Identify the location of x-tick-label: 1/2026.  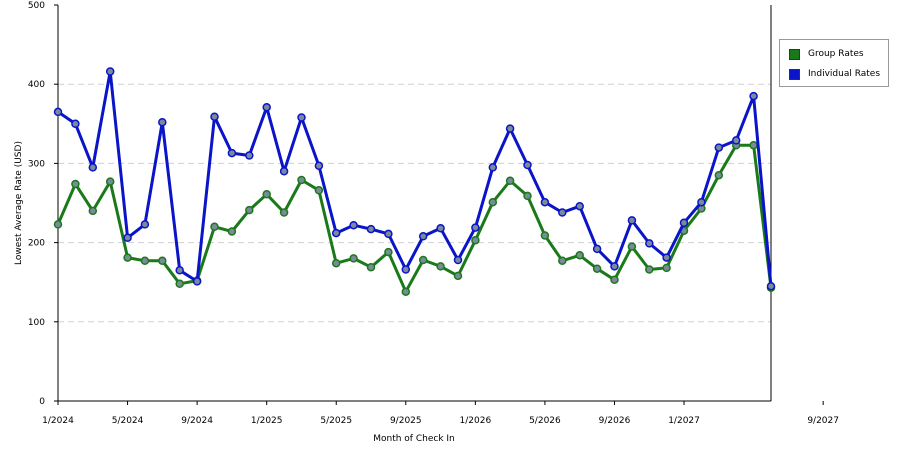
(476, 421).